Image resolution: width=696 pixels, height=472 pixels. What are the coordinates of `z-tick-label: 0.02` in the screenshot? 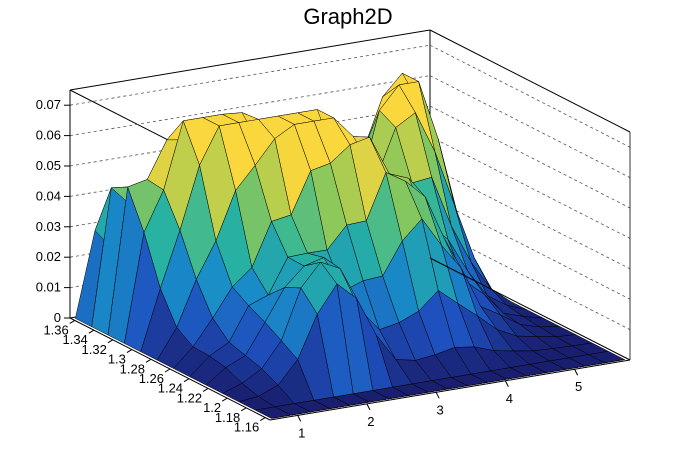 It's located at (48, 256).